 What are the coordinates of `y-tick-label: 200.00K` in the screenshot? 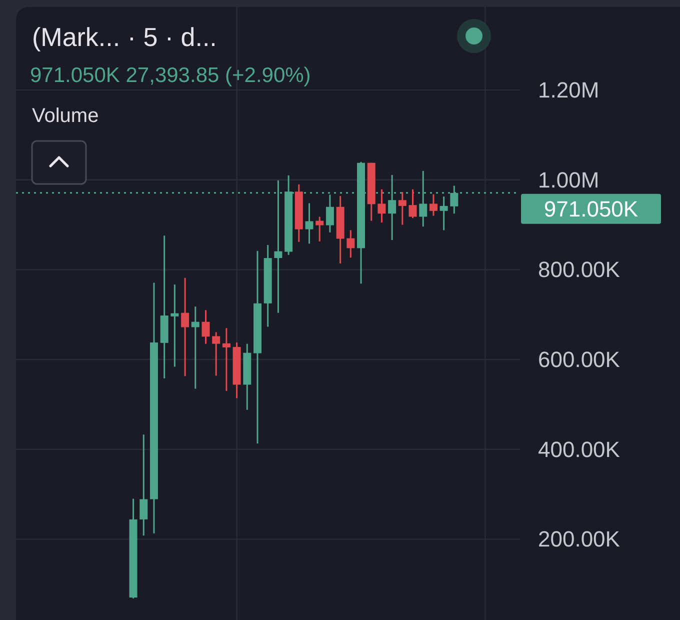 It's located at (579, 539).